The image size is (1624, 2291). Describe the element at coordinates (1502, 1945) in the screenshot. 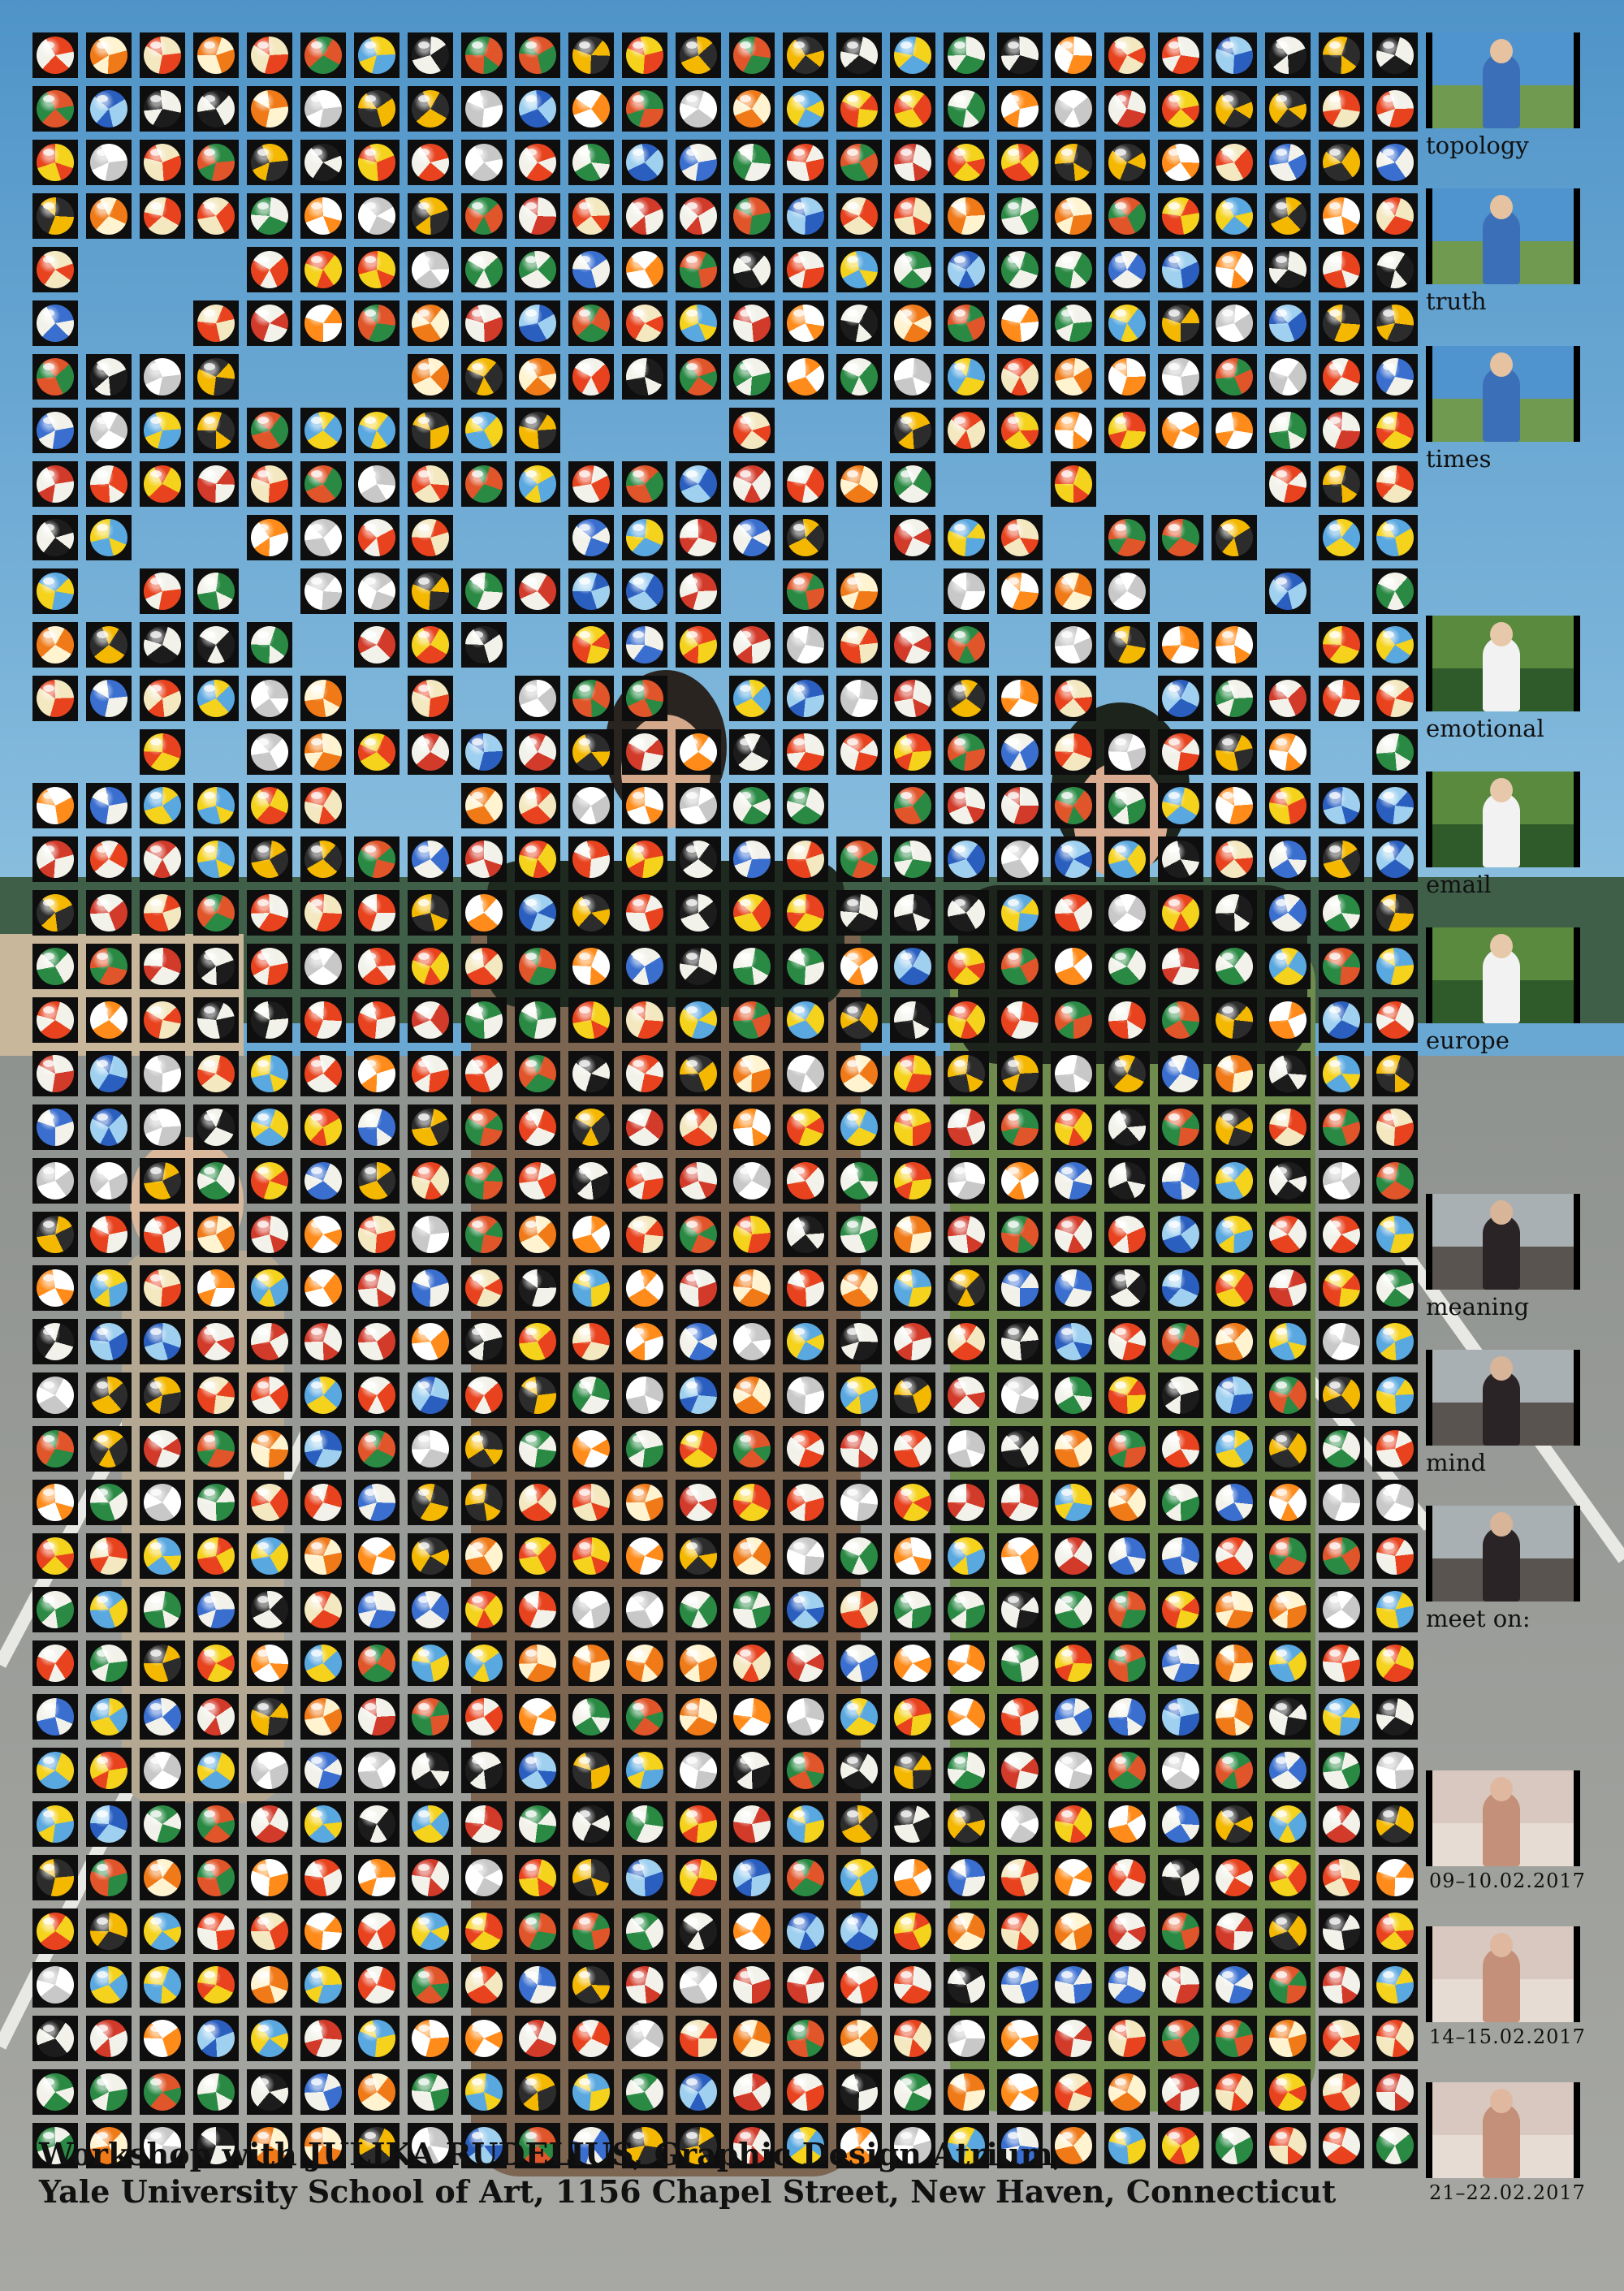

I see `thumbnail-head` at that location.